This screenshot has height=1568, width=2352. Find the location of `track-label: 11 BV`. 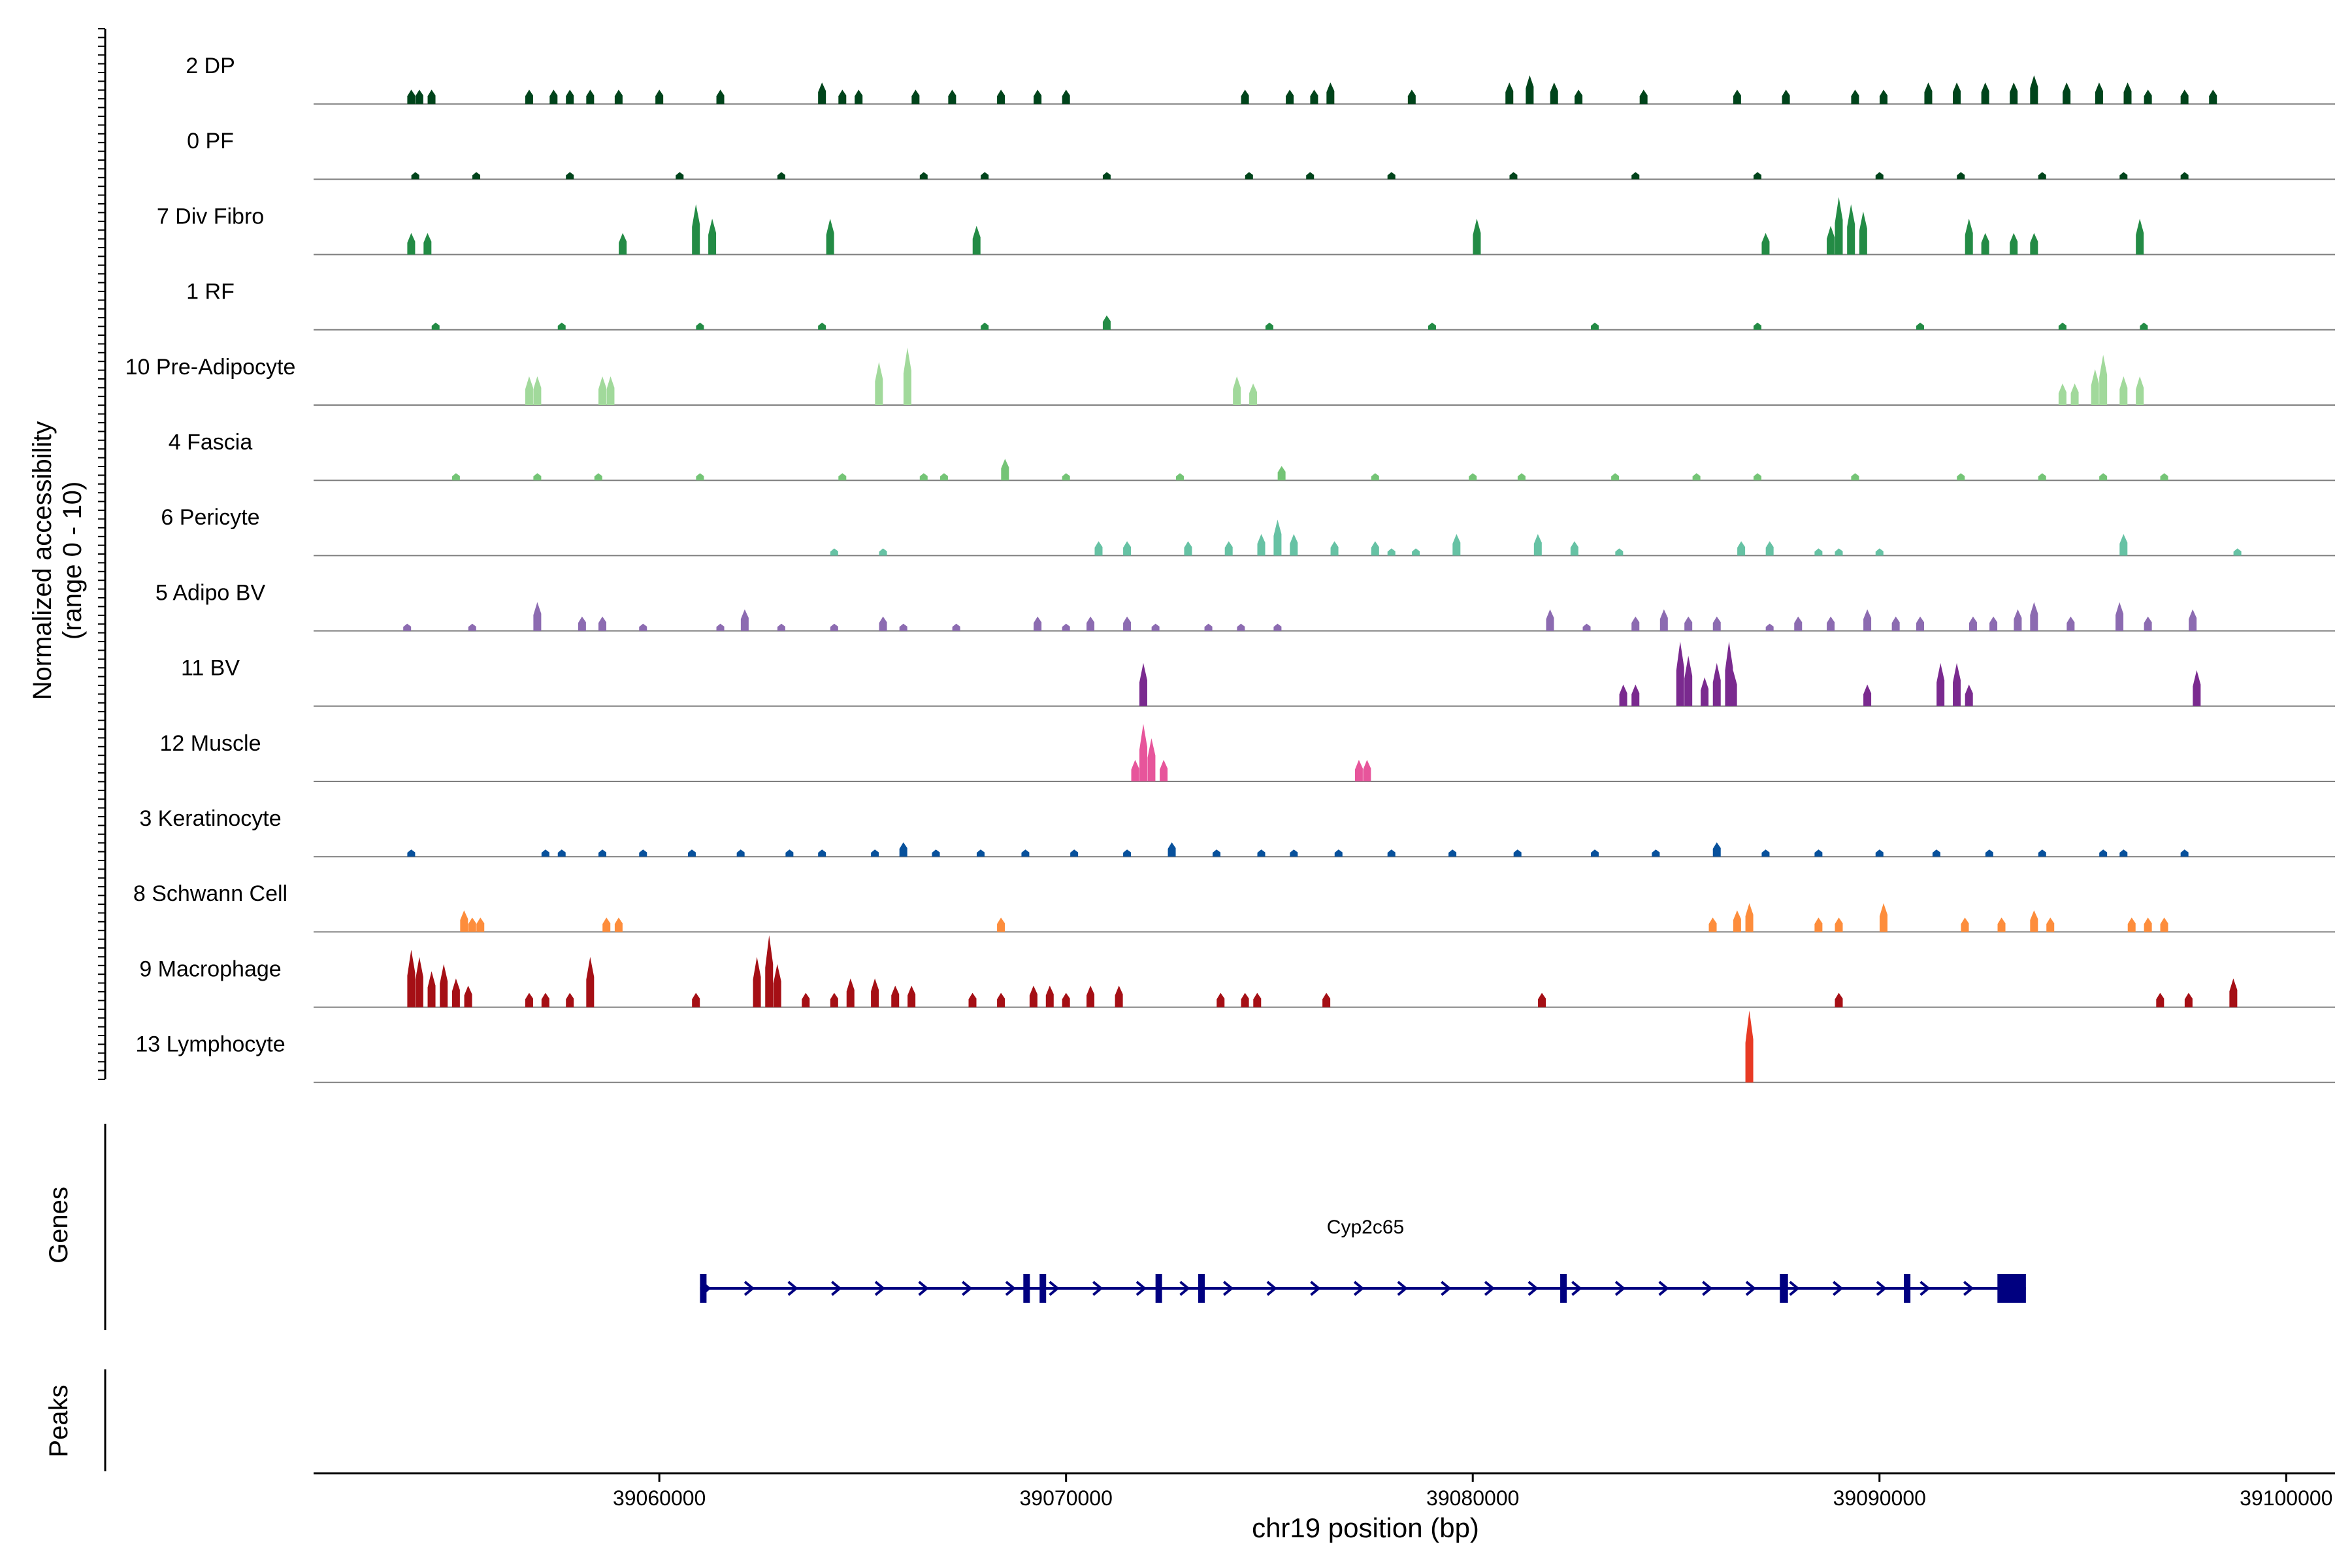

track-label: 11 BV is located at coordinates (210, 668).